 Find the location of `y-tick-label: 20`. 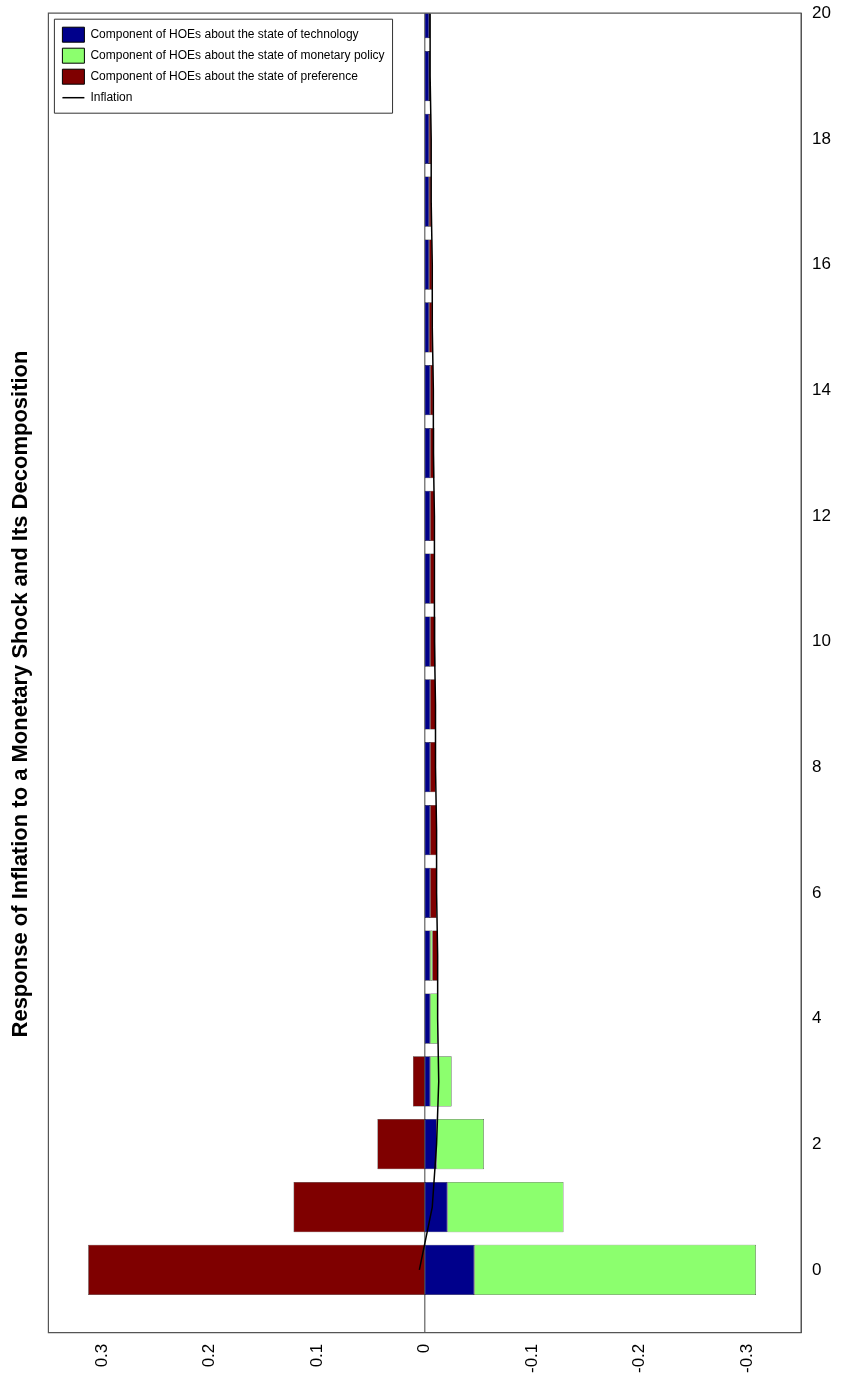

y-tick-label: 20 is located at coordinates (822, 12).